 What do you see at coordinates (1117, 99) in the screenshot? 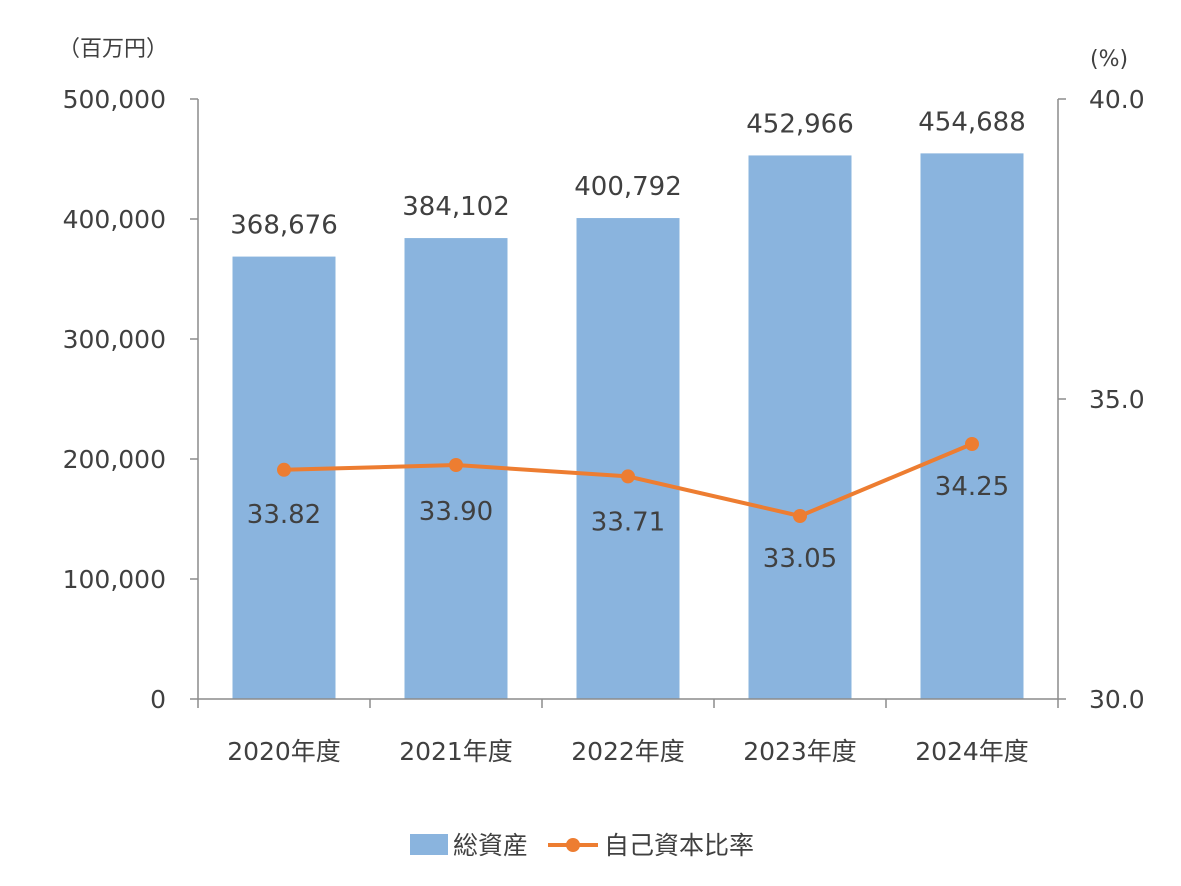
I see `right-tick-label: 40.0` at bounding box center [1117, 99].